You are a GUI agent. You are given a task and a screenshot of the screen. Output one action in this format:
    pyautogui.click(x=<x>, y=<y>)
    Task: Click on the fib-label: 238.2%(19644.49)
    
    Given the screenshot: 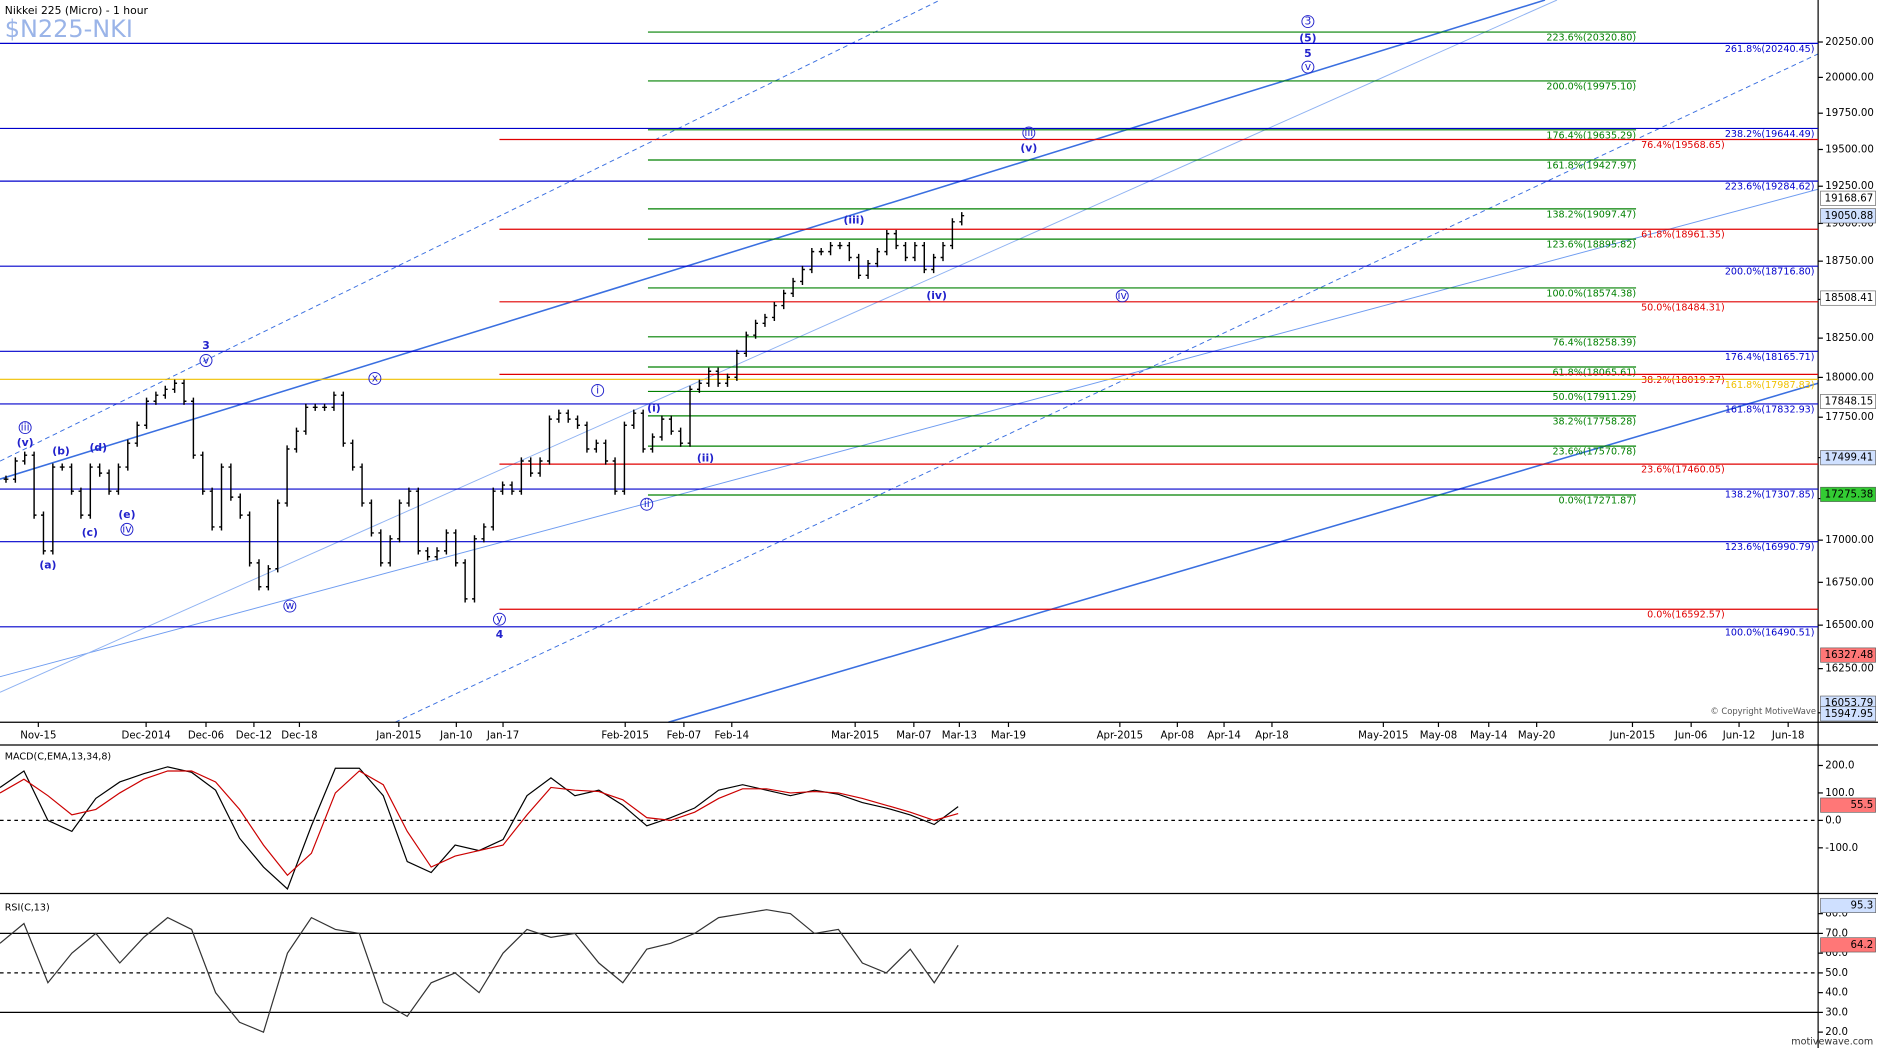 What is the action you would take?
    pyautogui.click(x=1770, y=134)
    